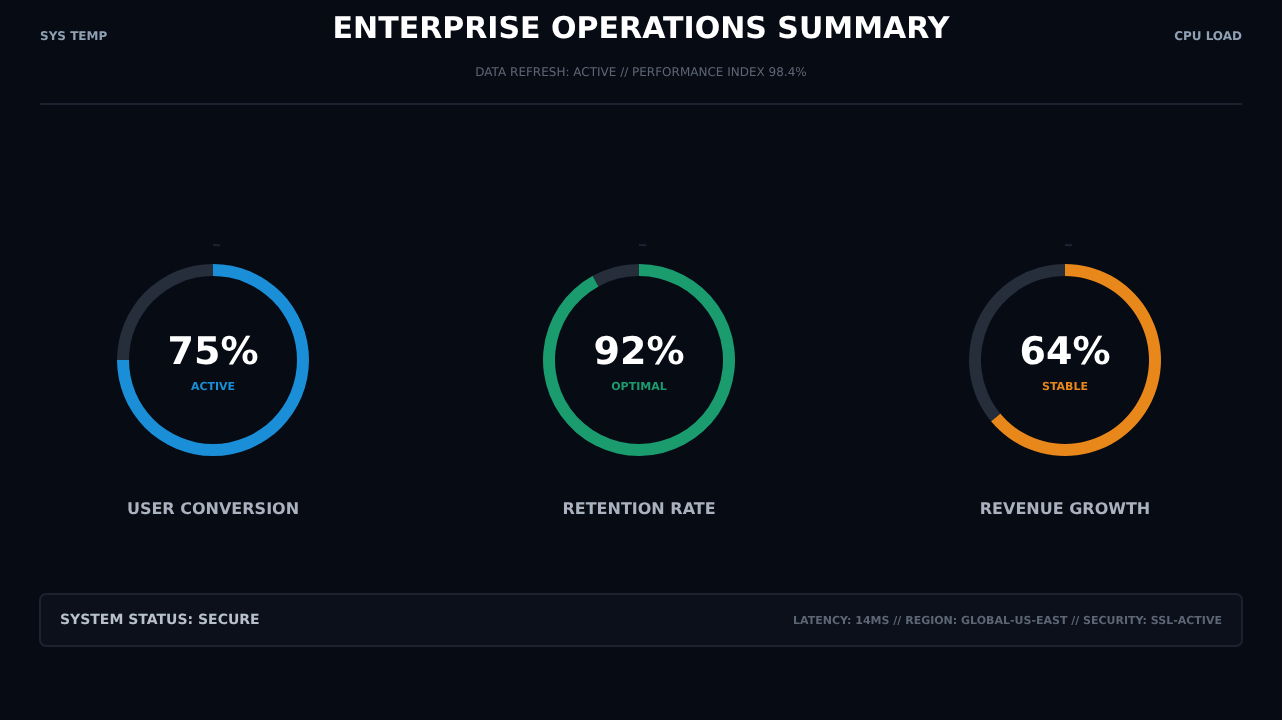 The image size is (1282, 720). Describe the element at coordinates (642, 28) in the screenshot. I see `text: ENTERPRISE OPERATIONS SUMMARY` at that location.